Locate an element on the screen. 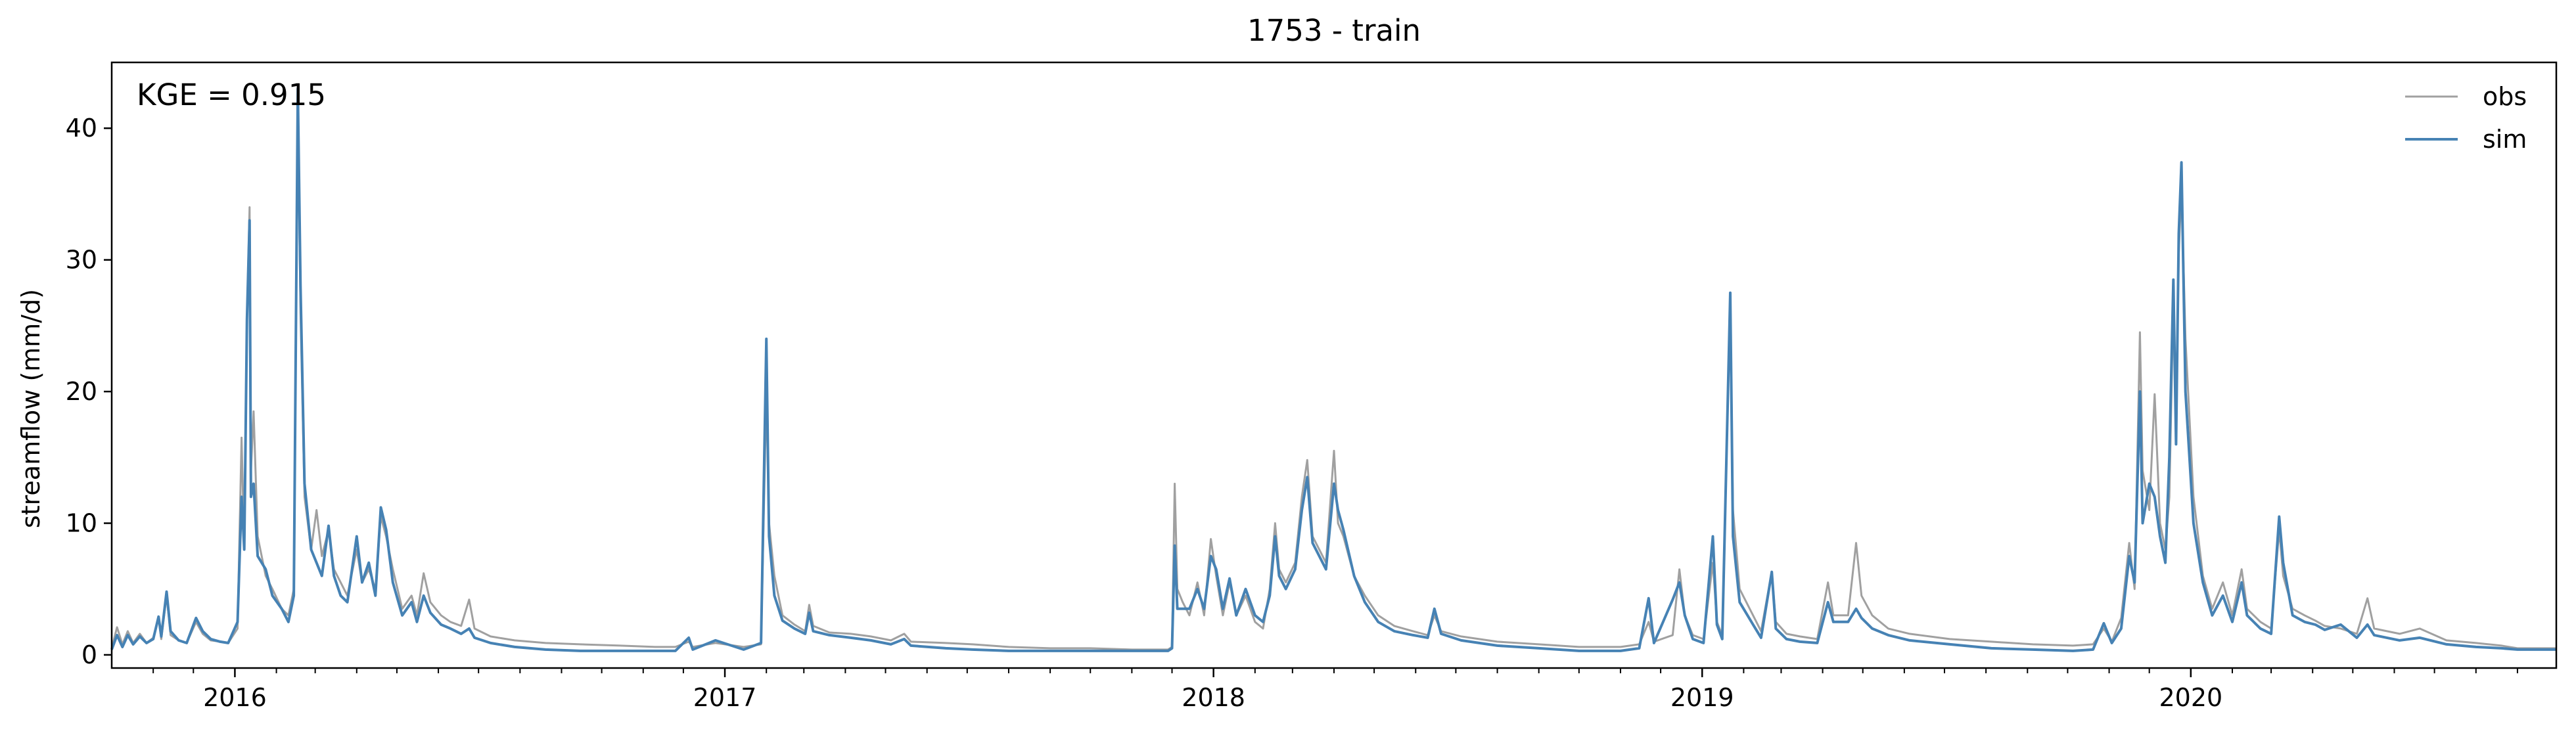 The image size is (2576, 737). y-tick-label: 40 is located at coordinates (82, 128).